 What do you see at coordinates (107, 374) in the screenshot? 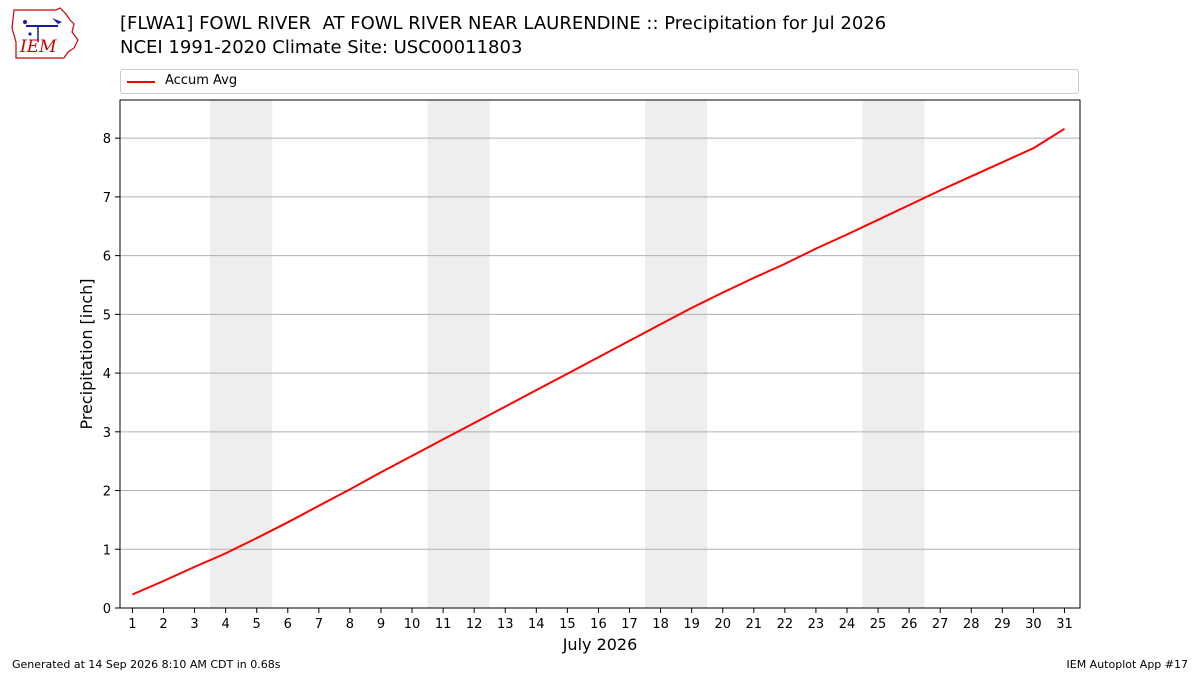
I see `y-tick-label: 4` at bounding box center [107, 374].